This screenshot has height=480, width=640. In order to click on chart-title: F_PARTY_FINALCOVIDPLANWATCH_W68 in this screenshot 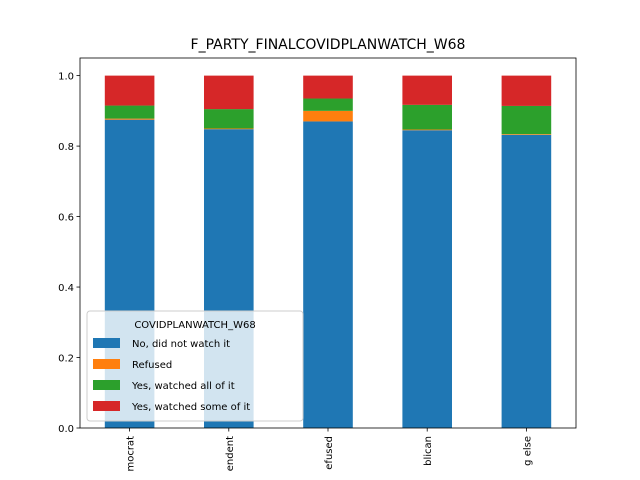, I will do `click(328, 45)`.